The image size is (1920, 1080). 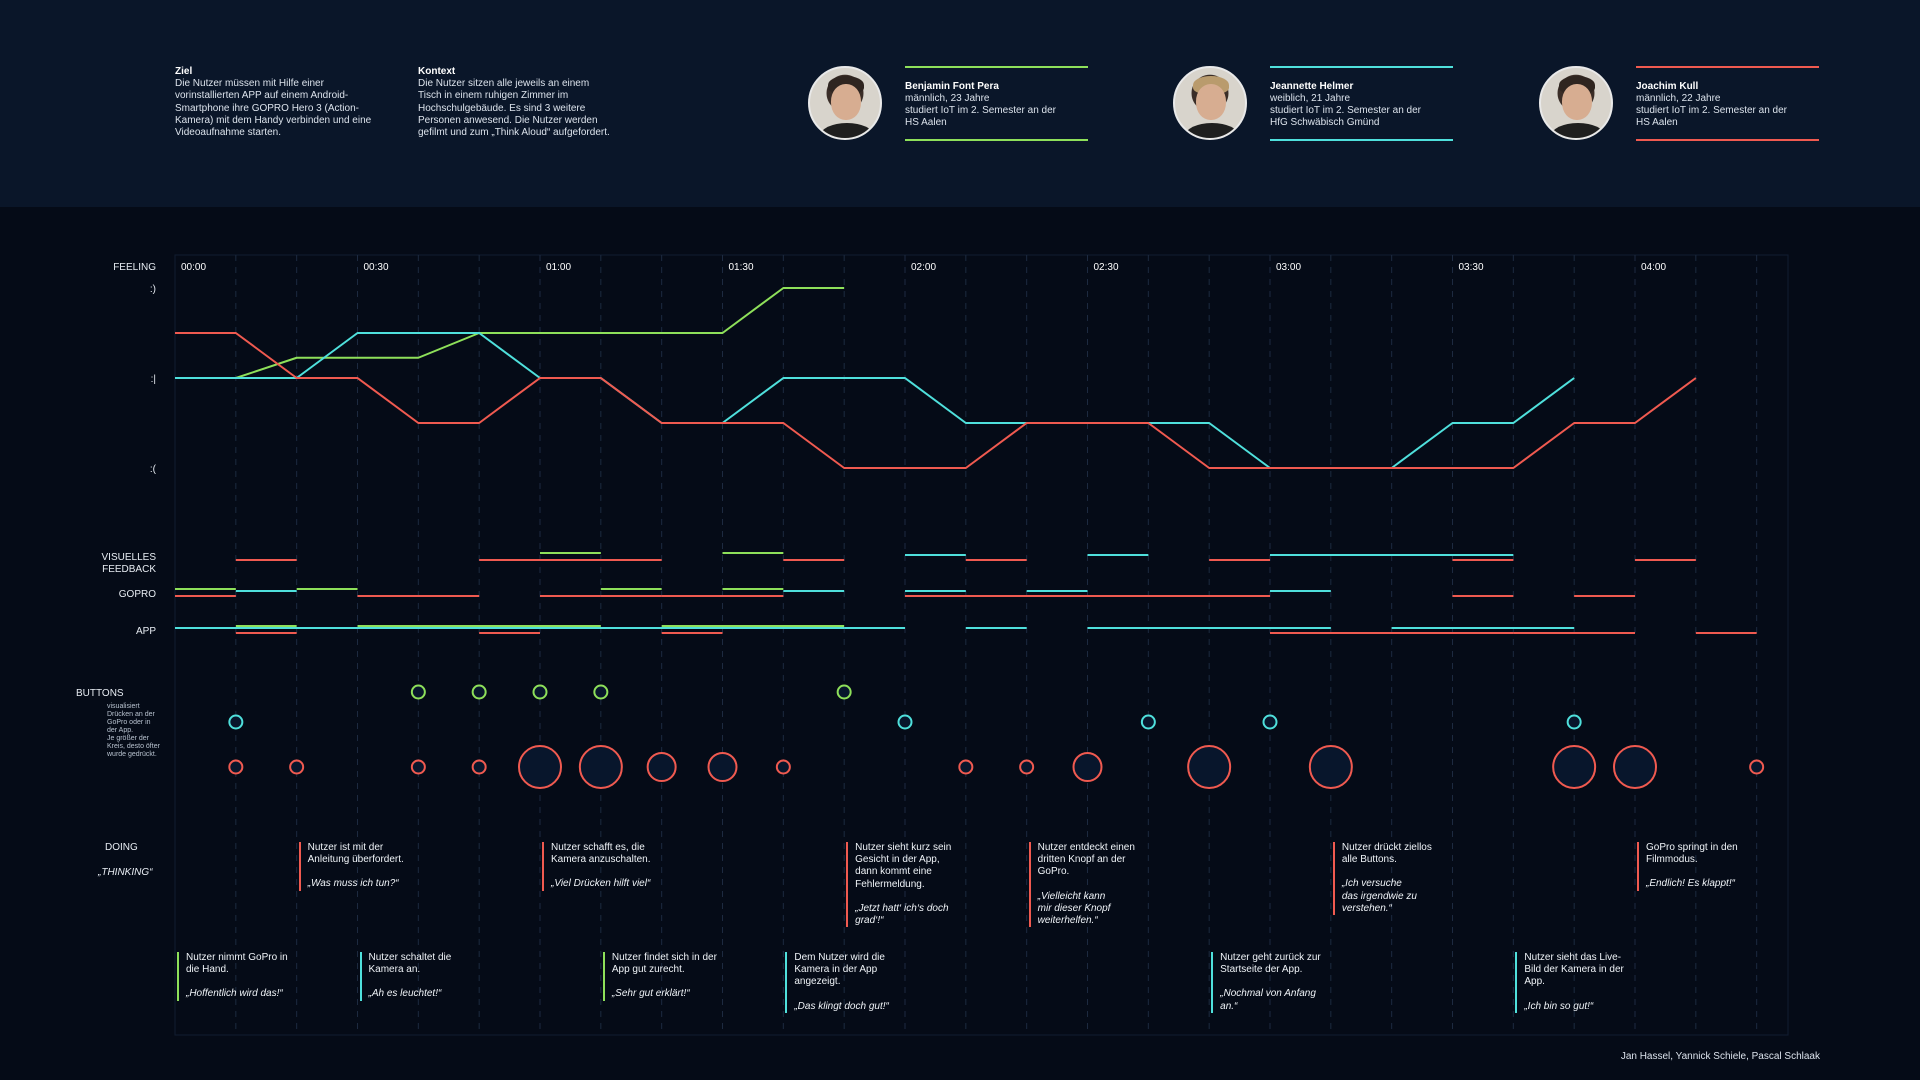 I want to click on goal-title: Ziel, so click(x=184, y=71).